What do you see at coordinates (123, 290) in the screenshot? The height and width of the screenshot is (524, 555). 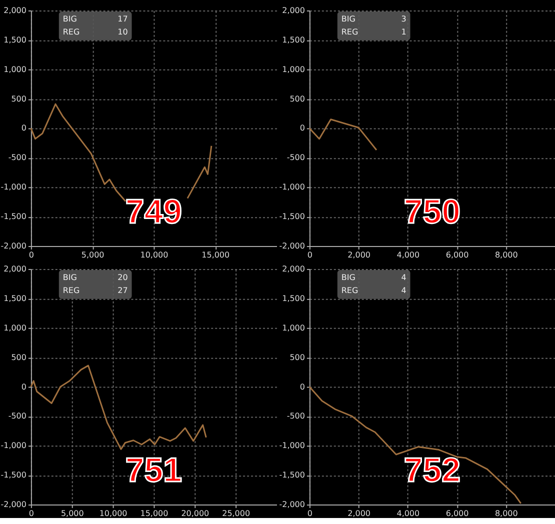 I see `annotation: 27` at bounding box center [123, 290].